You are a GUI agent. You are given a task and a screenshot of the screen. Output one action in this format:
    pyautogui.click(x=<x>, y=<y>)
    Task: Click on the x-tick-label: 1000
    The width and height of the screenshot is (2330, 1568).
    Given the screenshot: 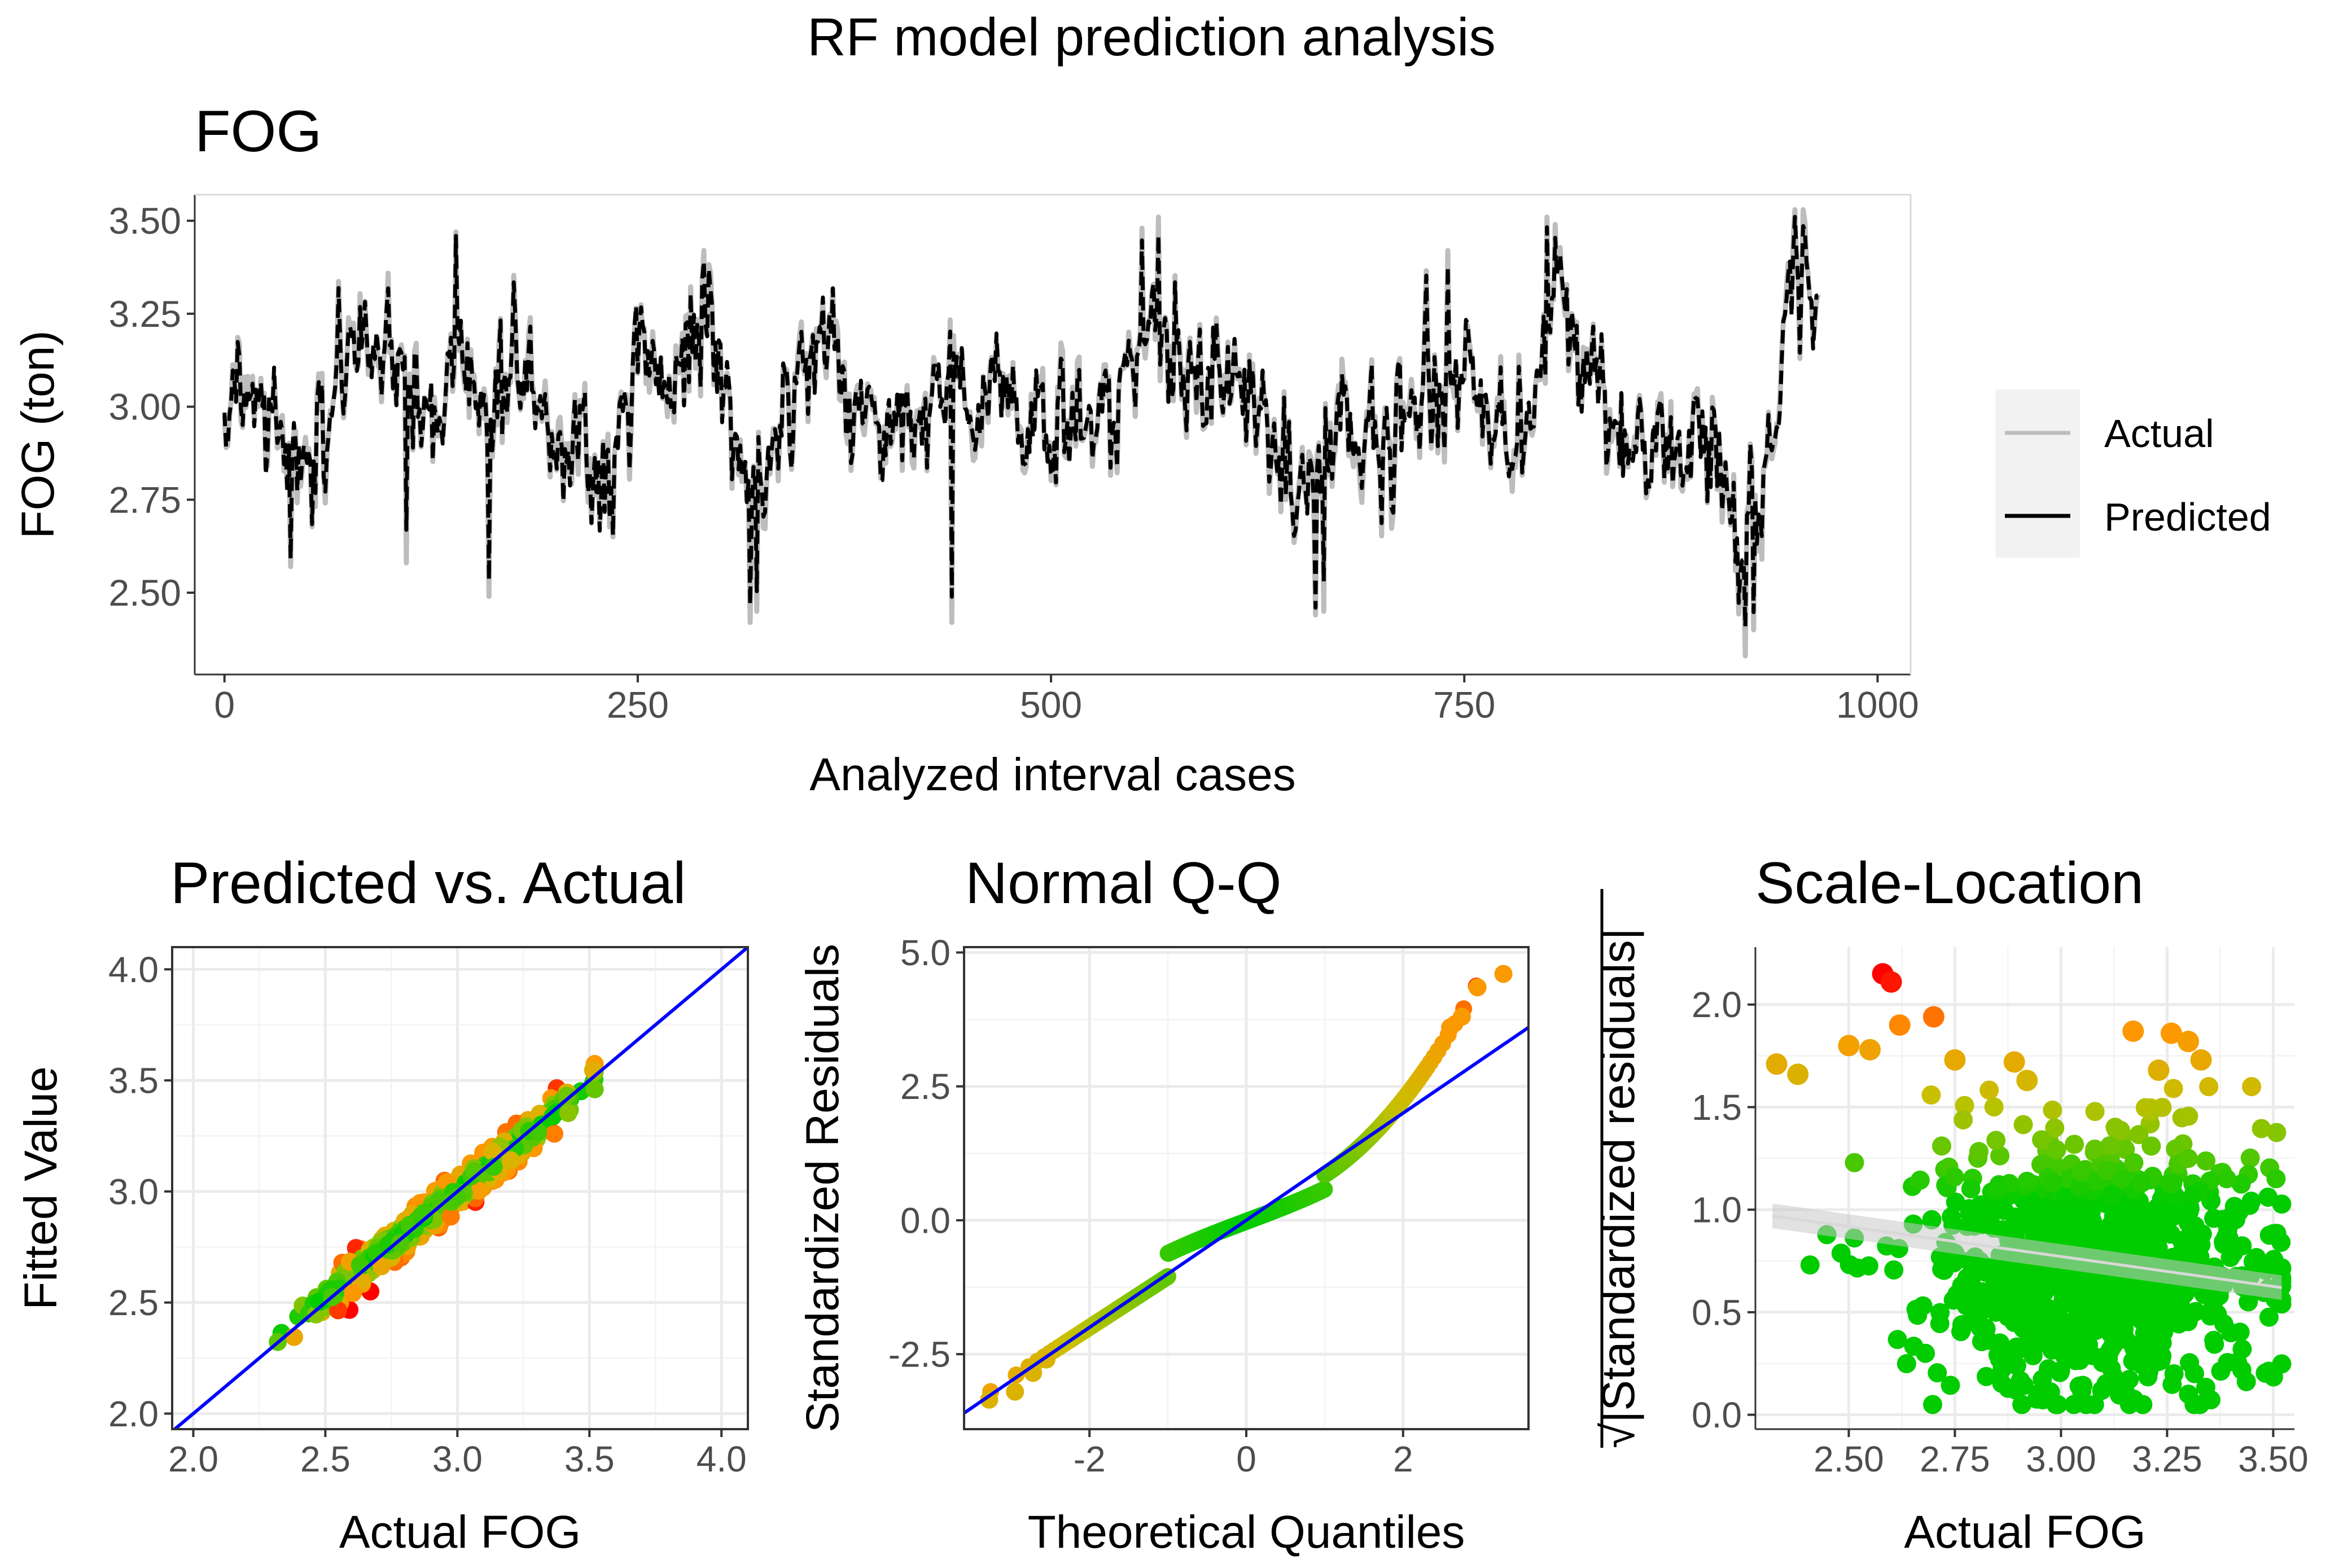 What is the action you would take?
    pyautogui.click(x=1877, y=705)
    